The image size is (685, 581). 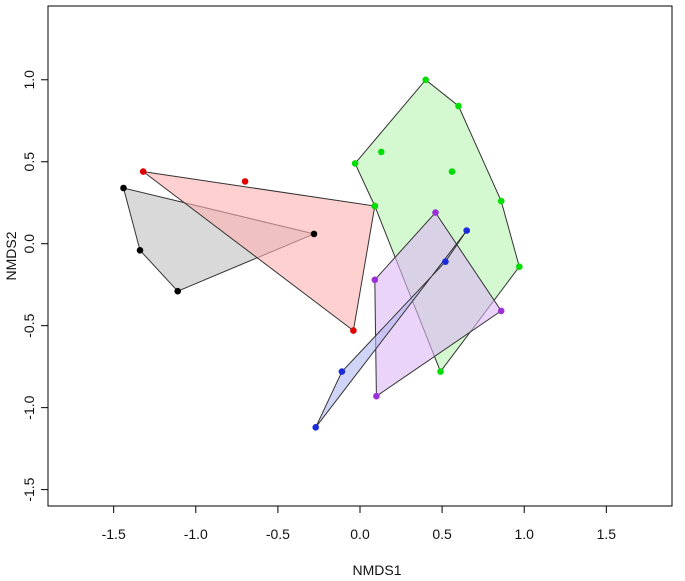 I want to click on y-tick-label: -1.5, so click(x=29, y=489).